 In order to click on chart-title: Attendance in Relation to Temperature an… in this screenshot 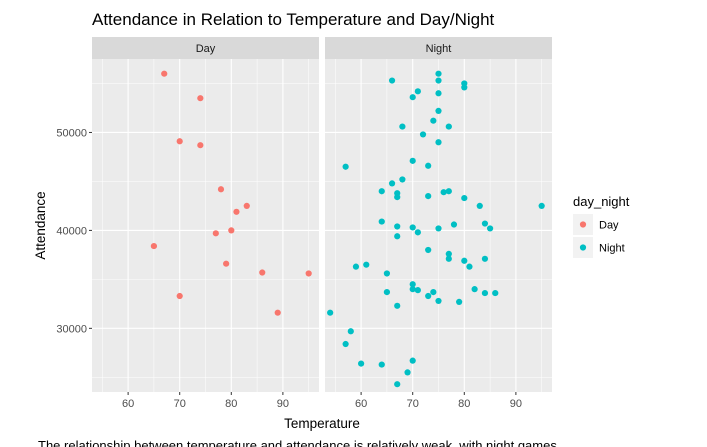, I will do `click(293, 19)`.